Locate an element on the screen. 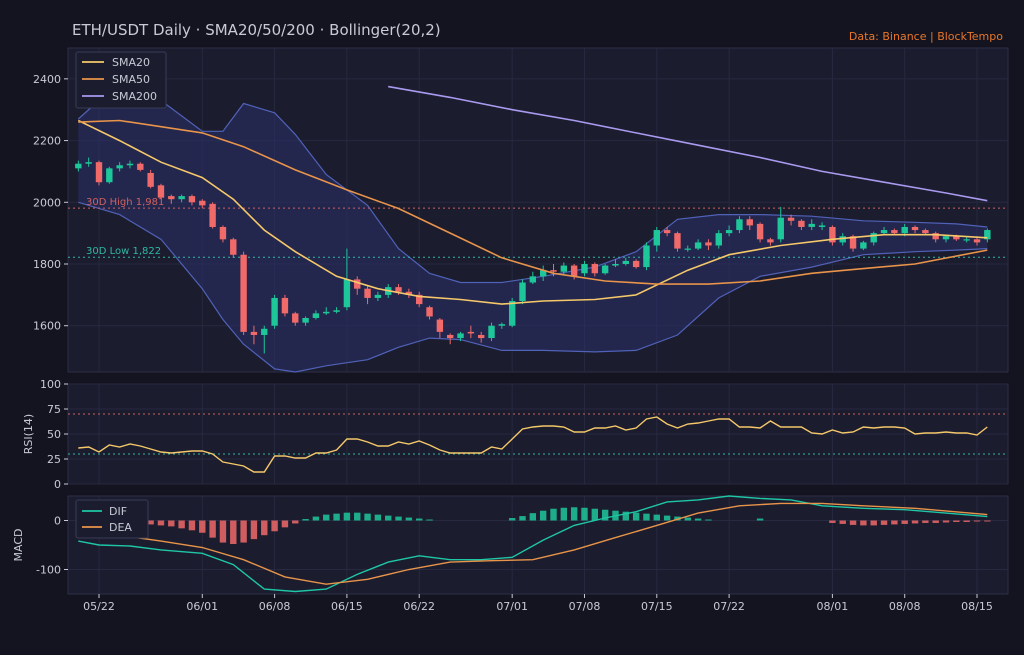 The height and width of the screenshot is (655, 1024). macd-panel-bg is located at coordinates (538, 545).